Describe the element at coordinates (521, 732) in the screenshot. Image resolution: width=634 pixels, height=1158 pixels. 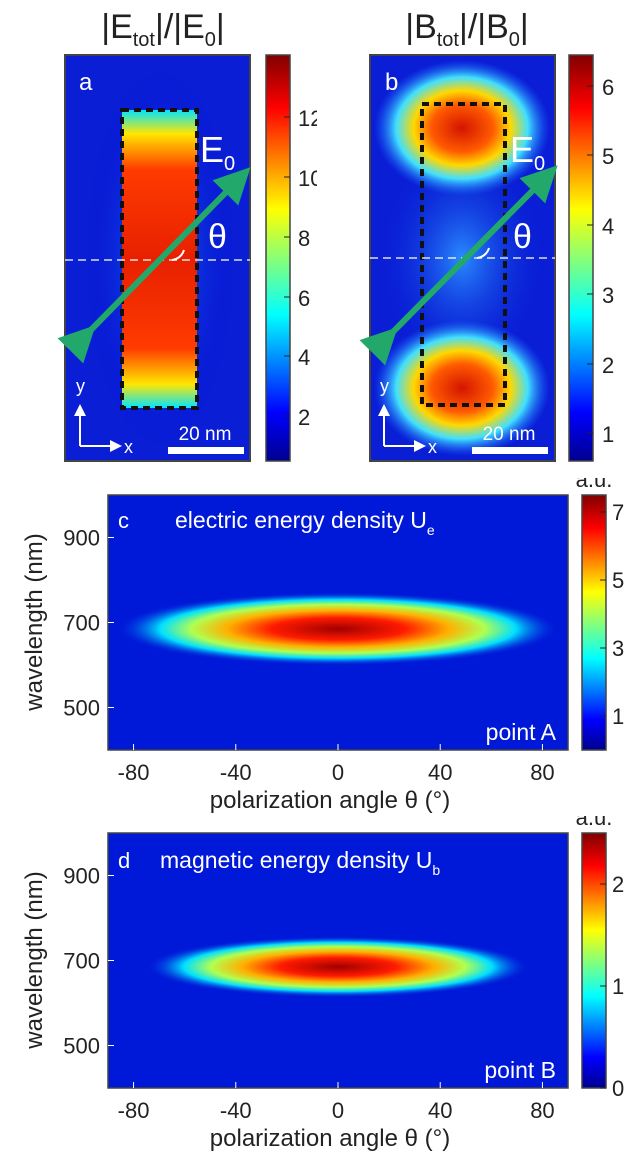
I see `heatmap-c-annotation: point A` at that location.